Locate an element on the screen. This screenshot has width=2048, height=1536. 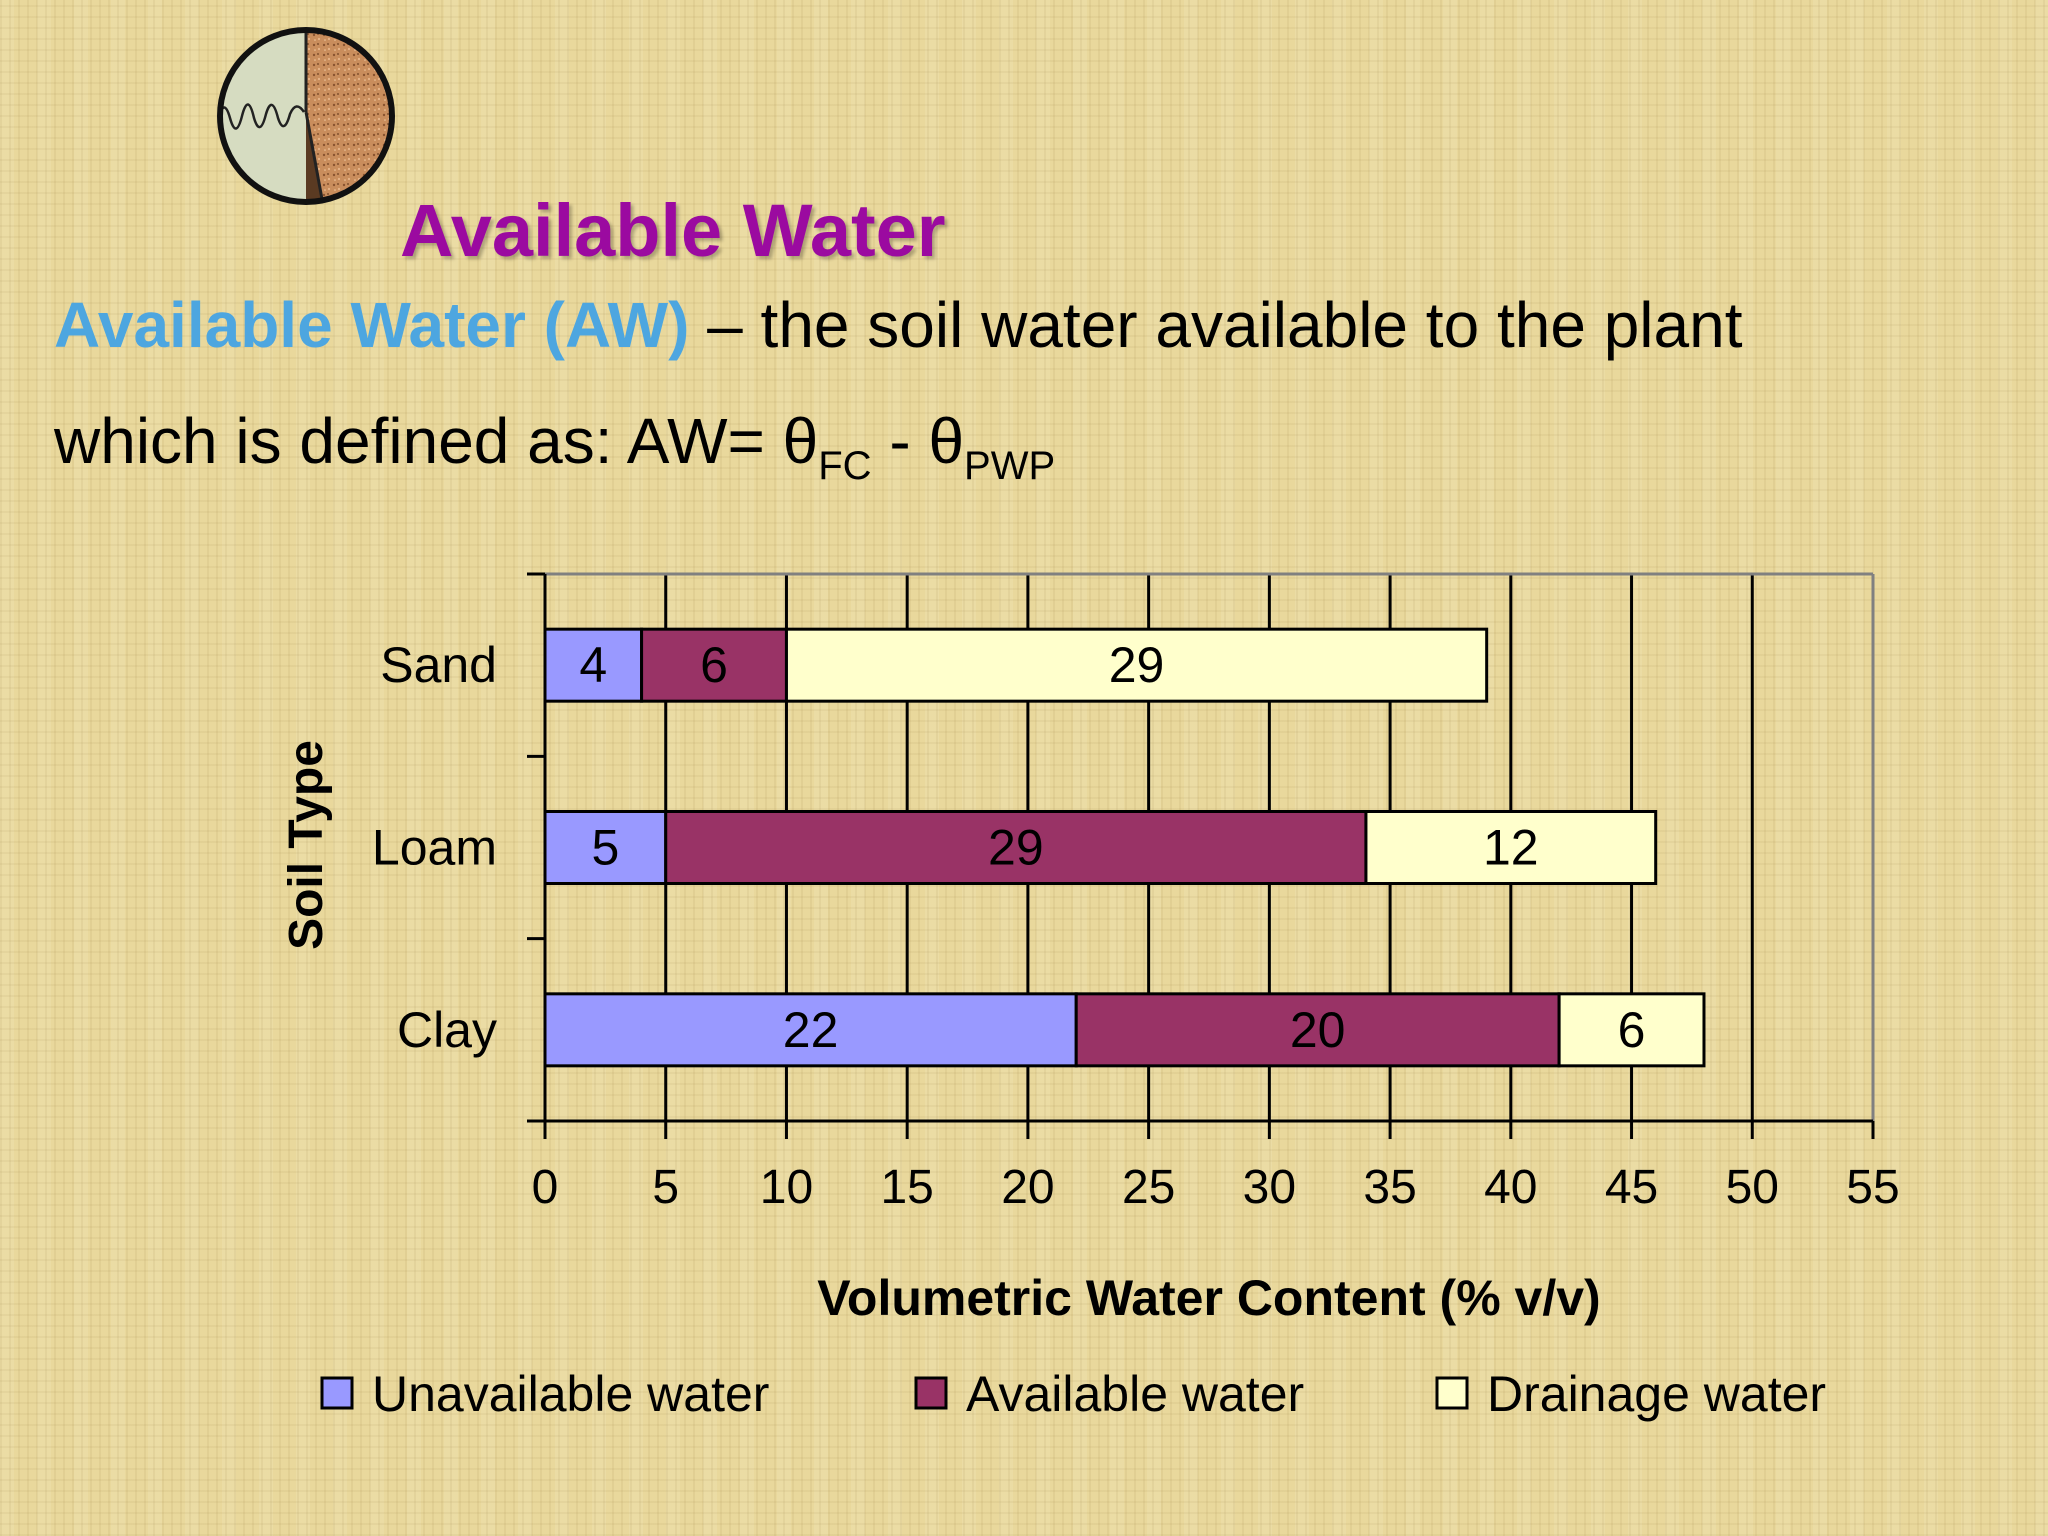
soil-water-logo is located at coordinates (306, 116).